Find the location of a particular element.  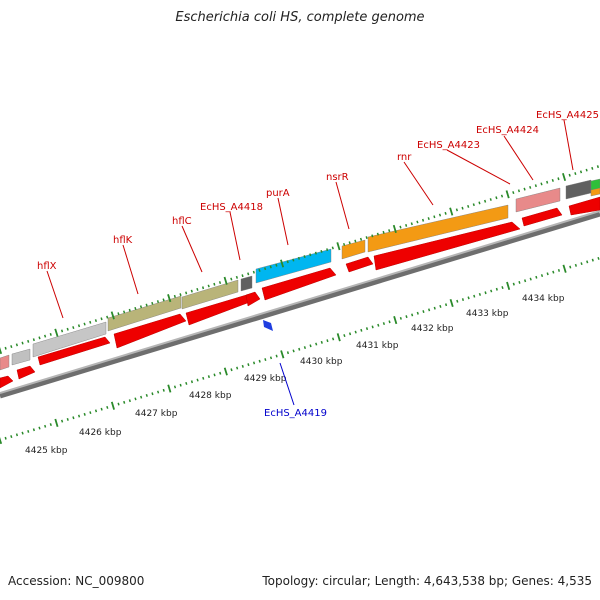

kbp-label: 4427 kbp is located at coordinates (156, 414).